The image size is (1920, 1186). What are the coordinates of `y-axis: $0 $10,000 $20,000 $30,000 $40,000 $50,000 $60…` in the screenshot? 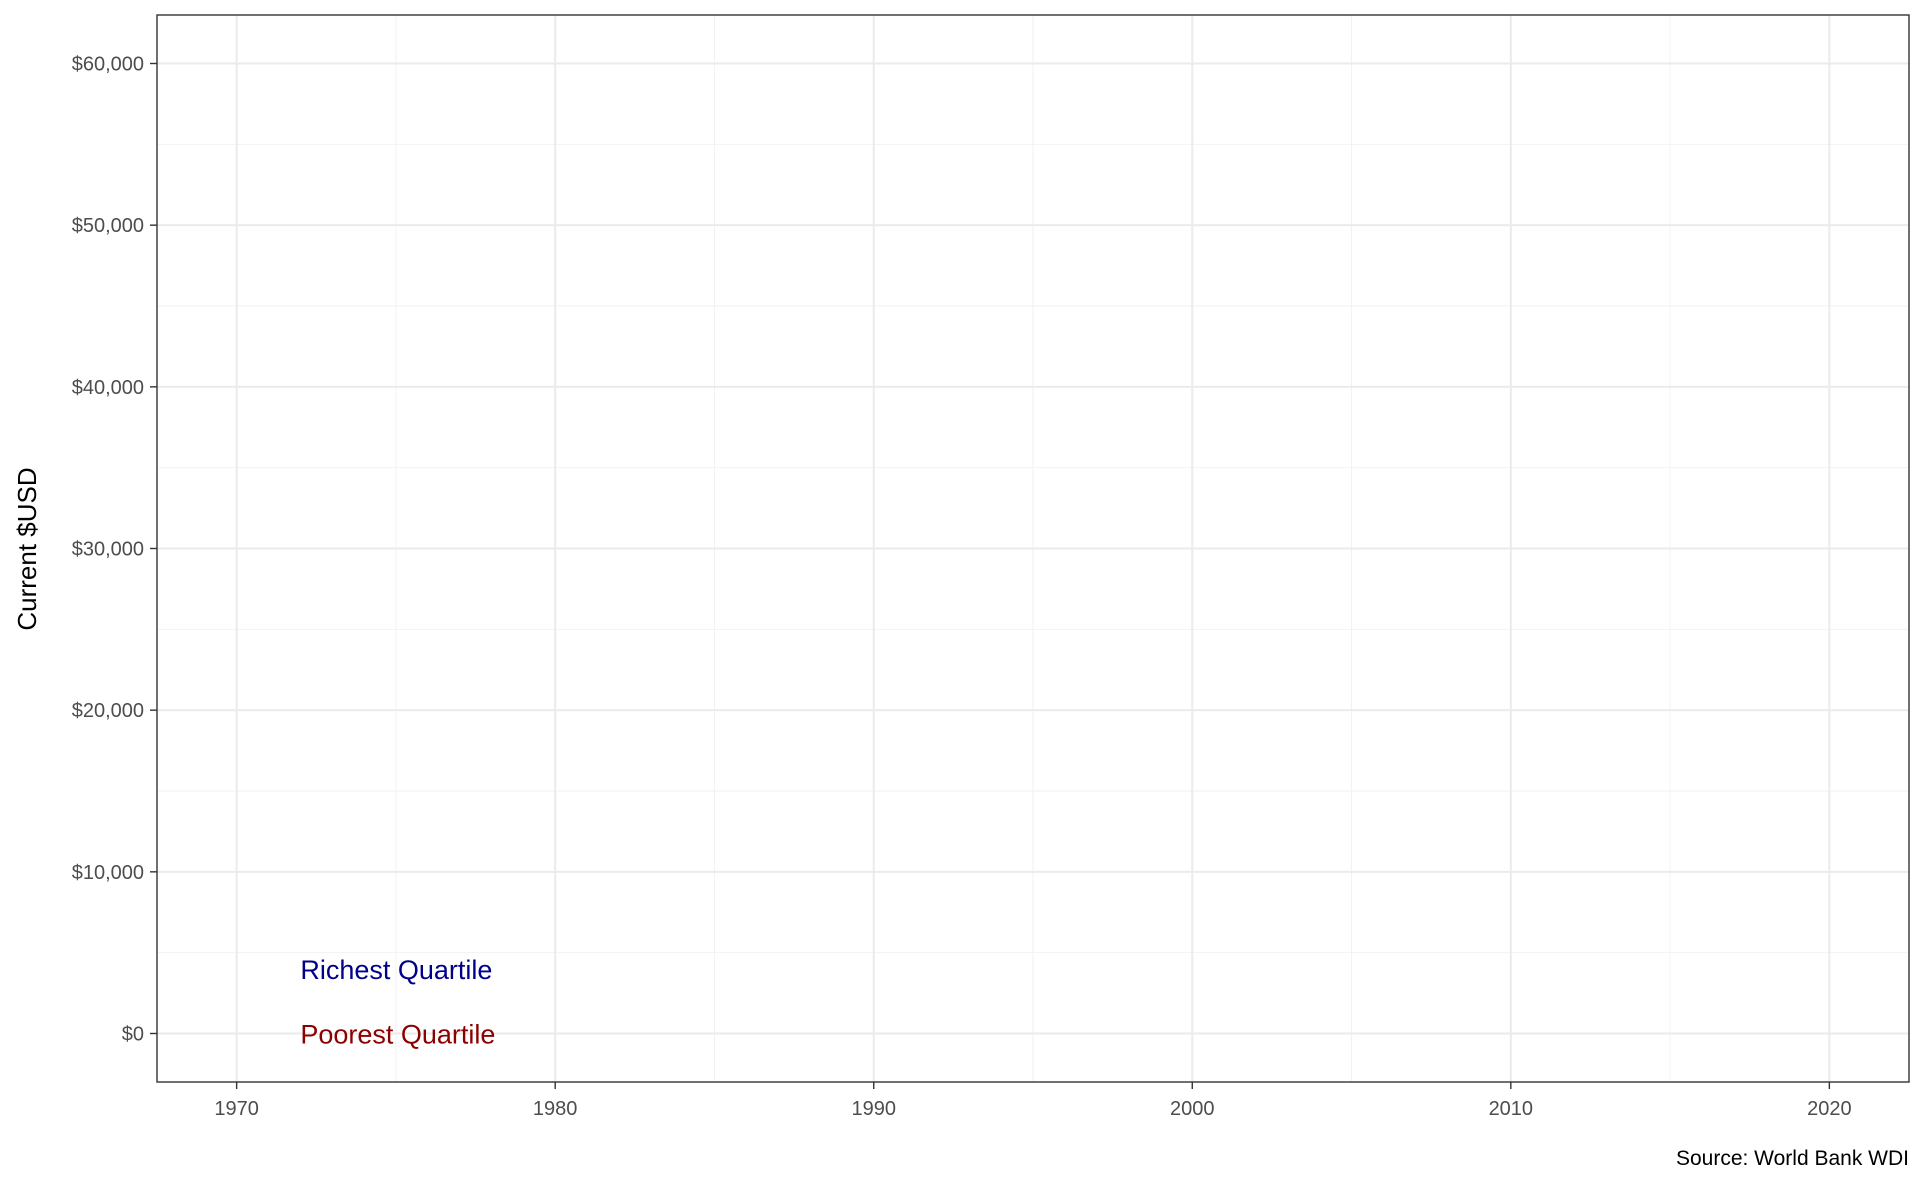 It's located at (114, 550).